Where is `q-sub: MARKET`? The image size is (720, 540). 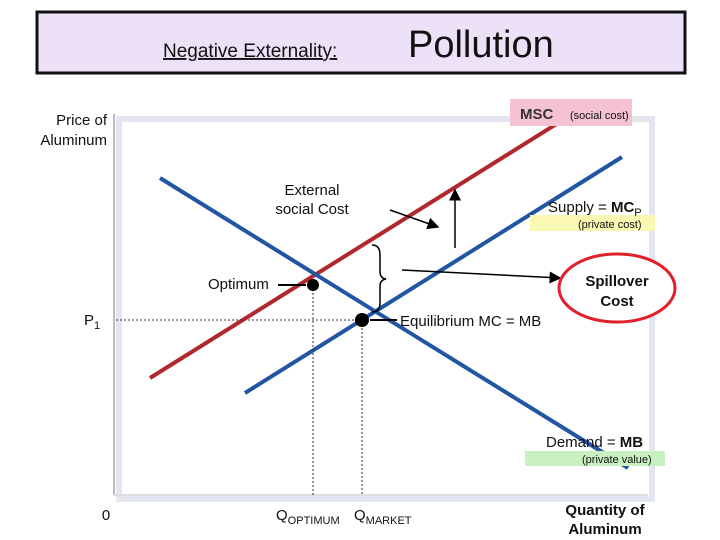 q-sub: MARKET is located at coordinates (389, 521).